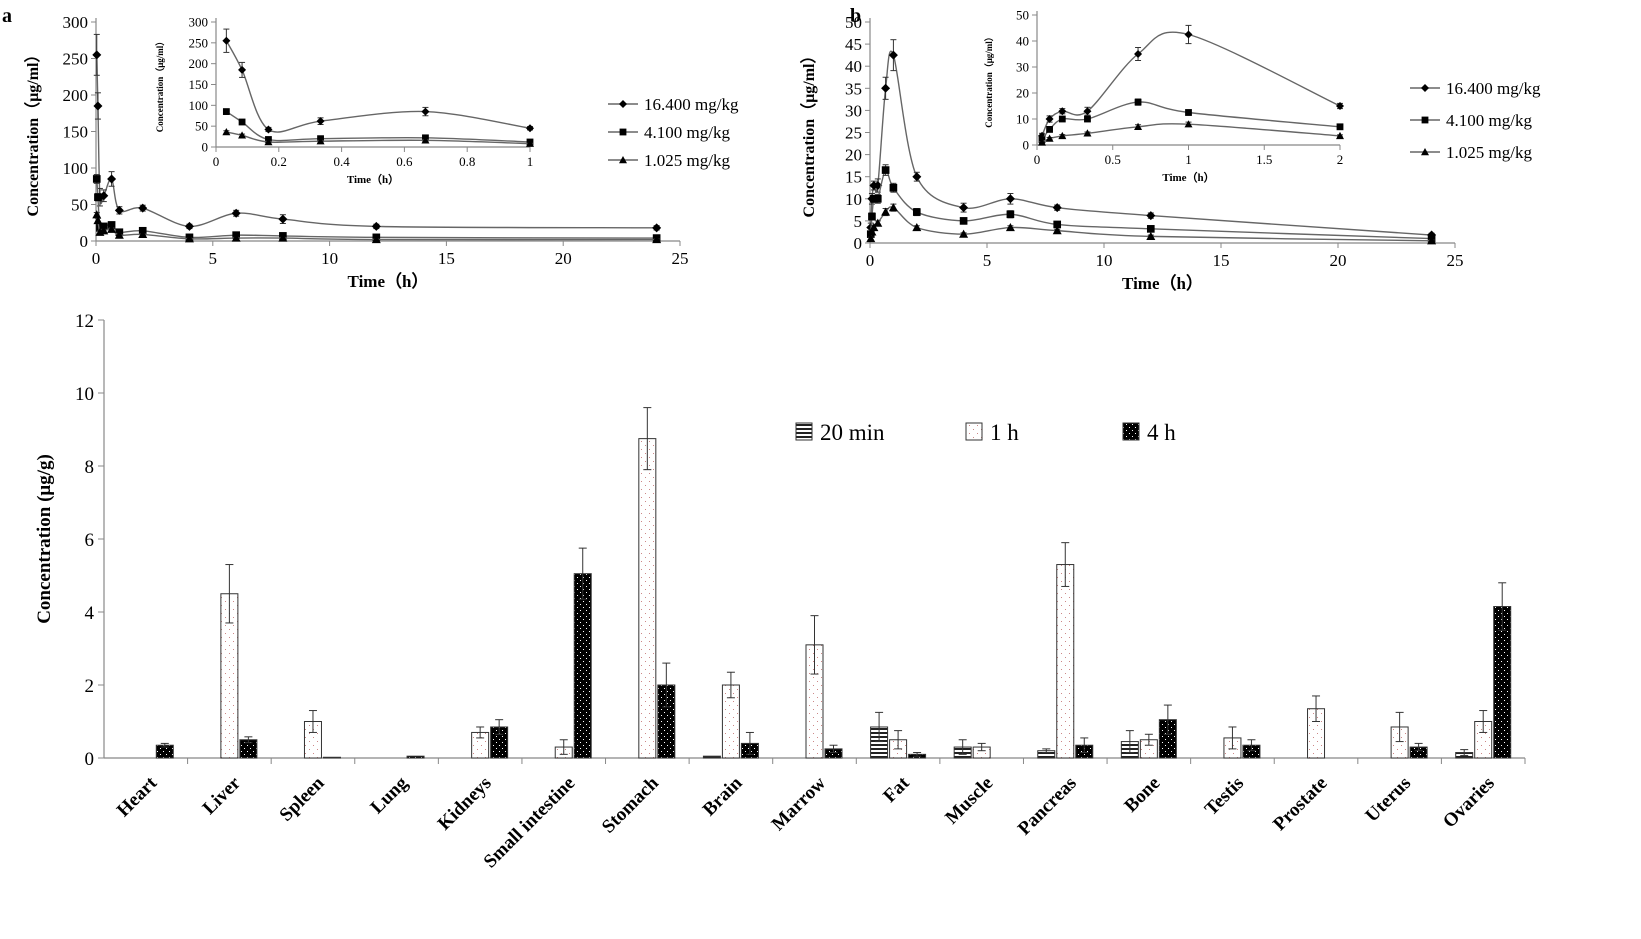  What do you see at coordinates (969, 801) in the screenshot?
I see `x-category-label: Muscle` at bounding box center [969, 801].